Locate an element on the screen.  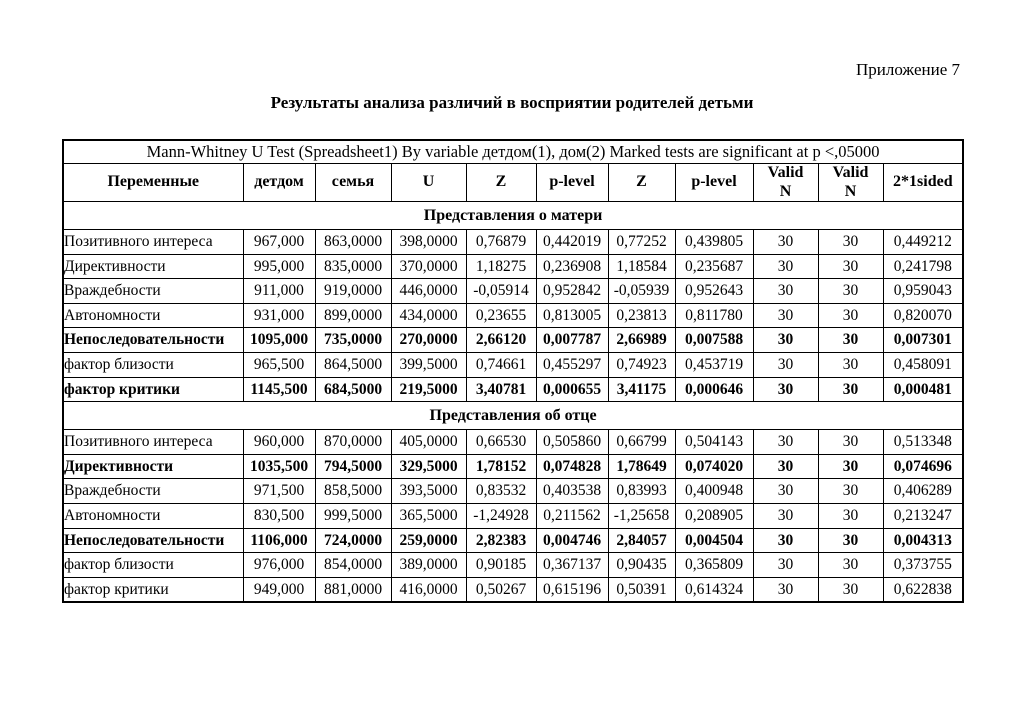
cell-value: -0,05914 is located at coordinates (501, 291).